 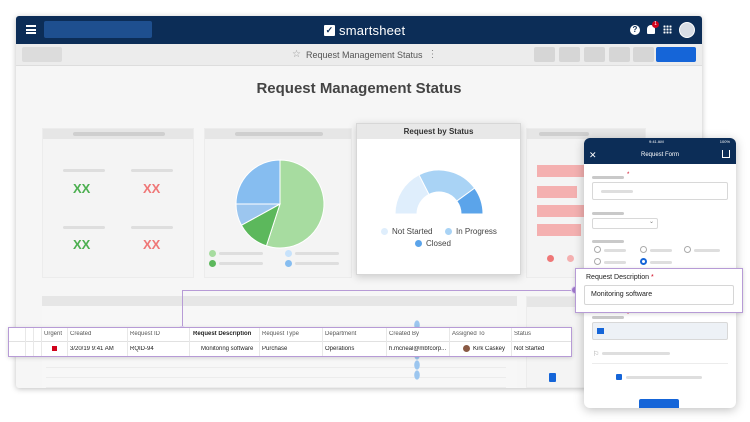 What do you see at coordinates (404, 334) in the screenshot?
I see `column-header-created-by: Created By` at bounding box center [404, 334].